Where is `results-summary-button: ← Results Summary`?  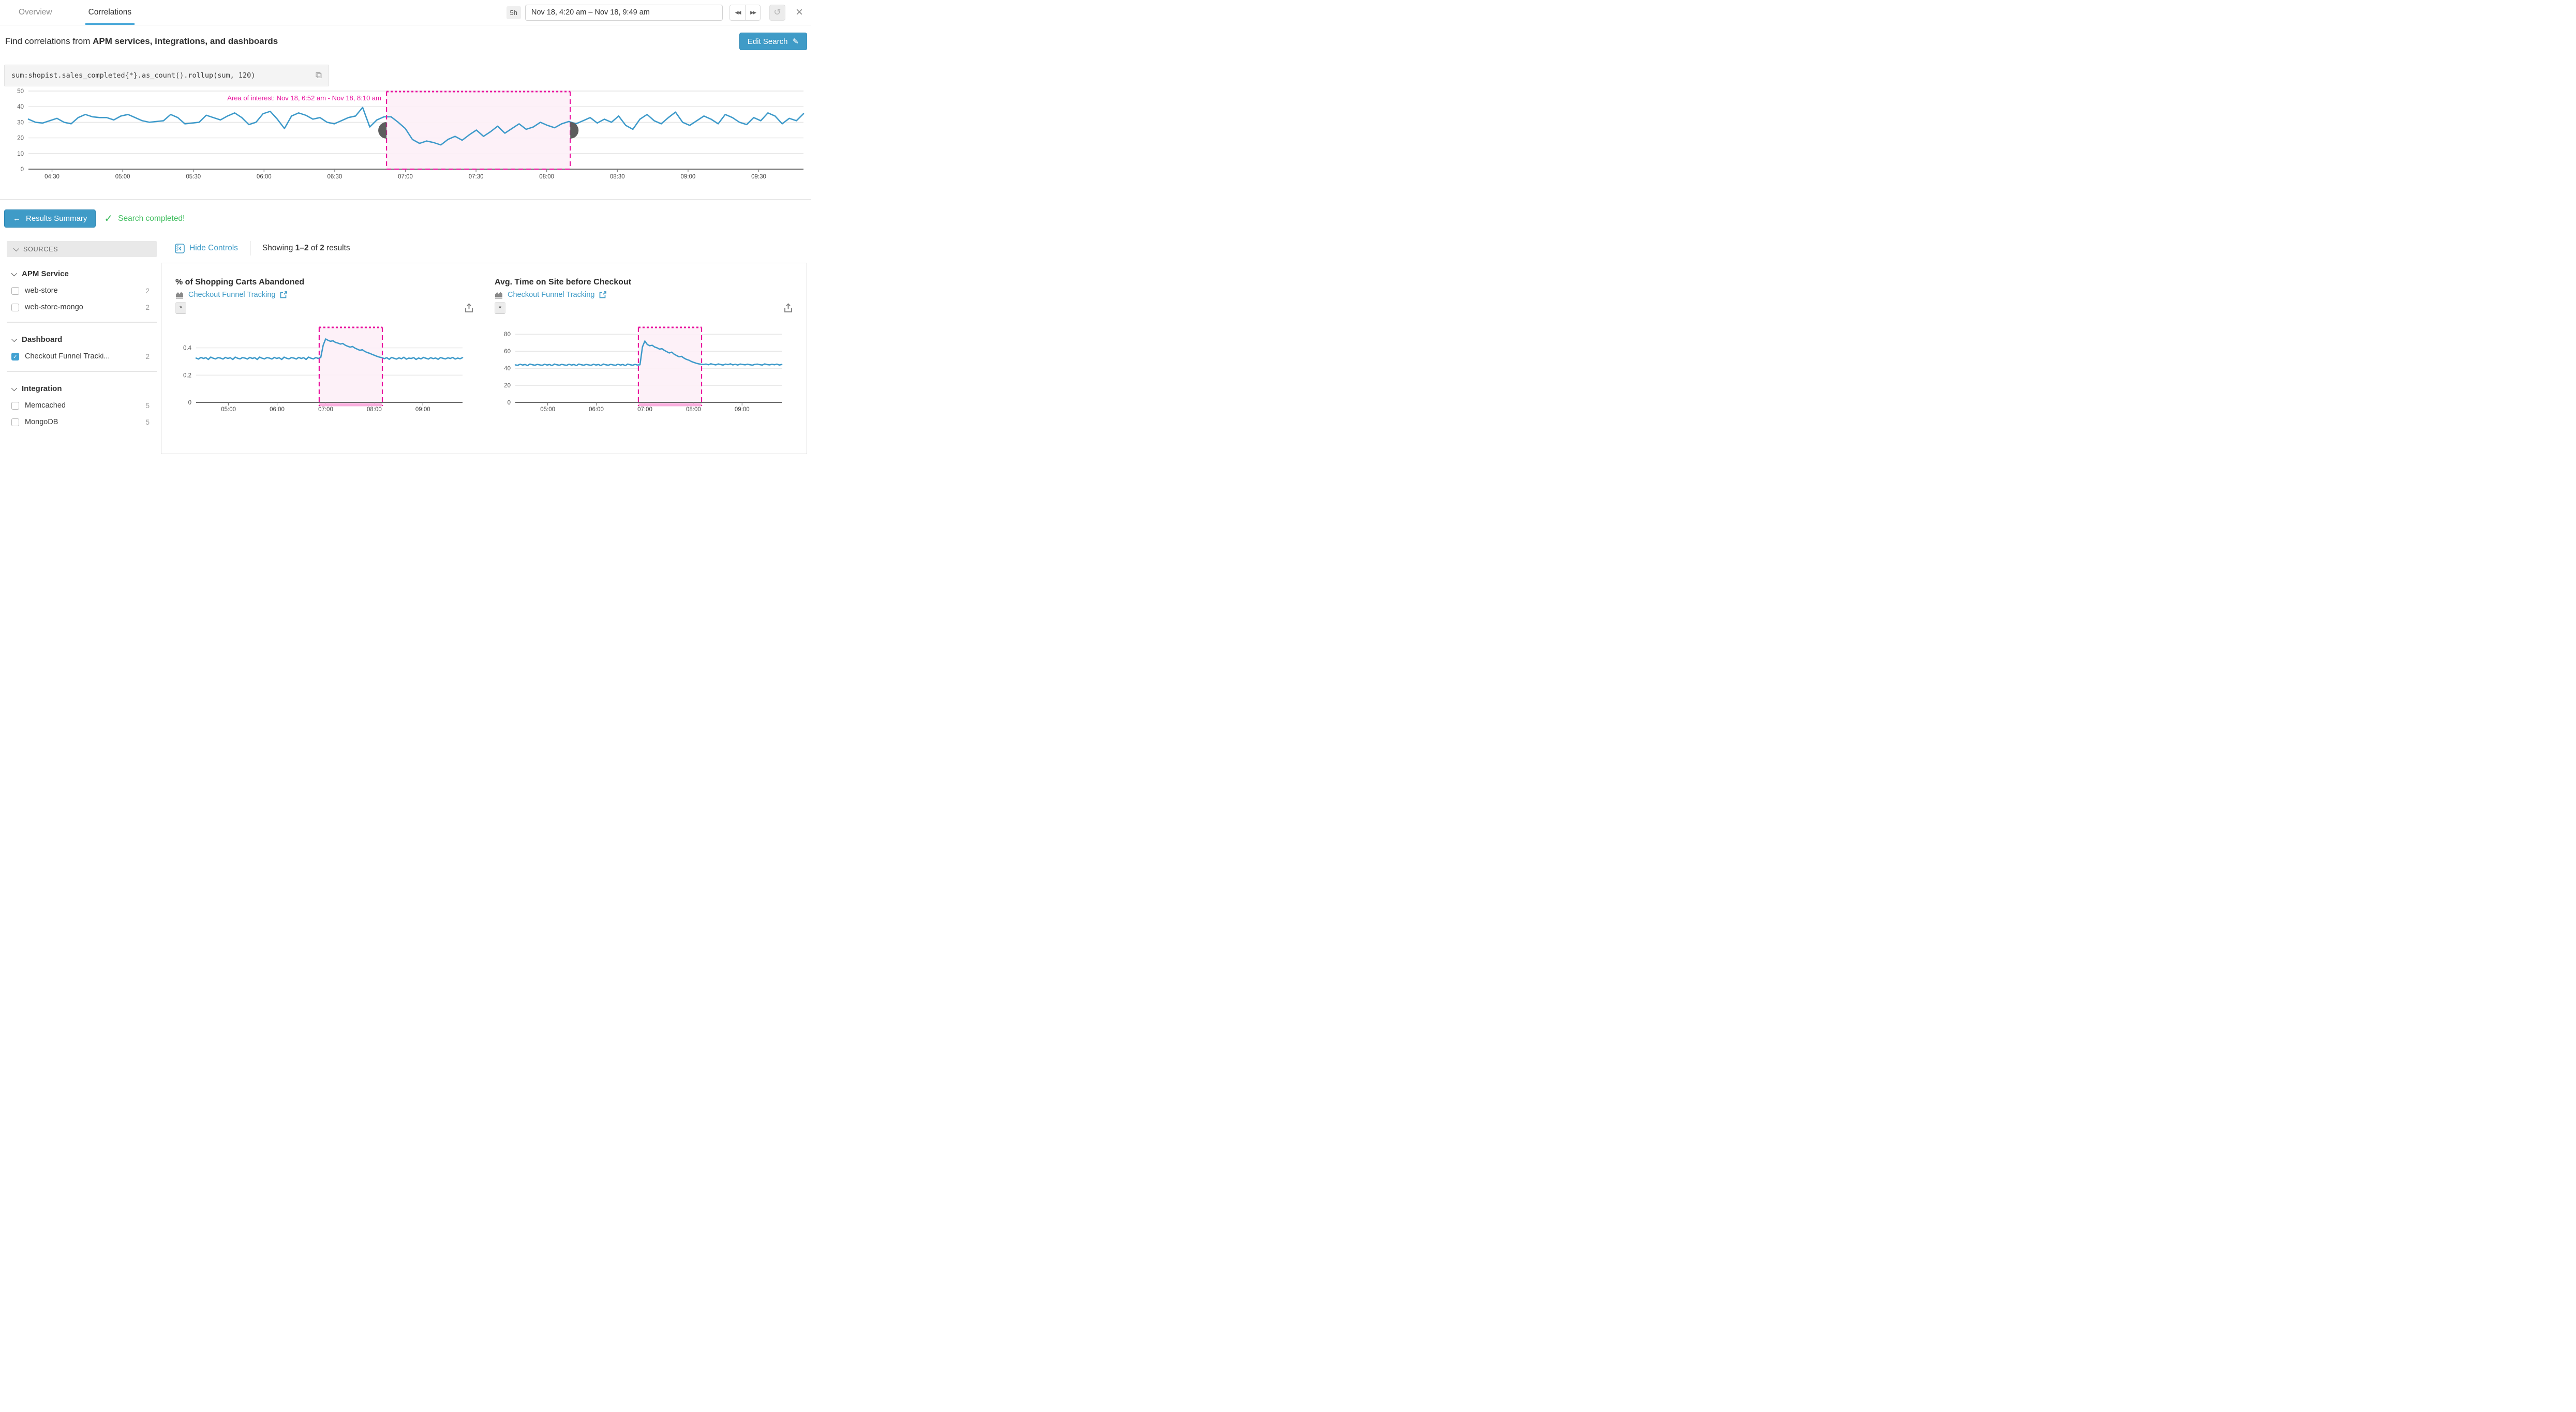 results-summary-button: ← Results Summary is located at coordinates (50, 219).